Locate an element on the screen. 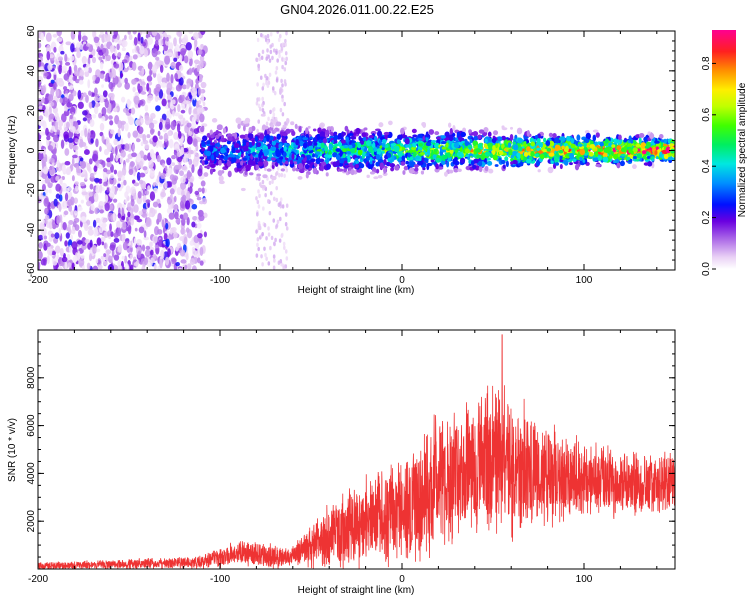 This screenshot has height=600, width=750. y-tick-label: 6000 is located at coordinates (31, 425).